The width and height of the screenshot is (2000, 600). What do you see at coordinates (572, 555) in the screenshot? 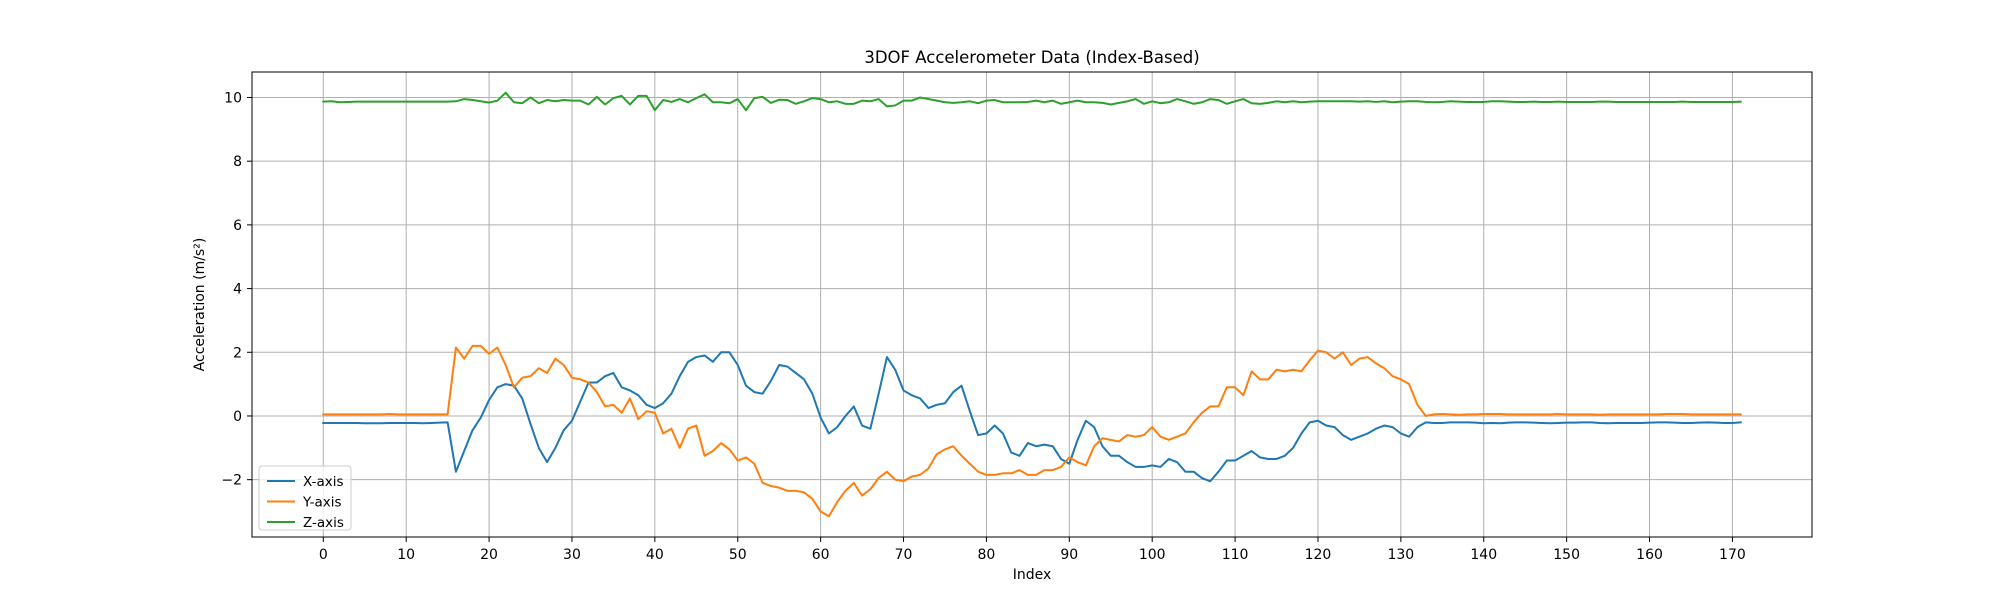
I see `x-tick-label: 30` at bounding box center [572, 555].